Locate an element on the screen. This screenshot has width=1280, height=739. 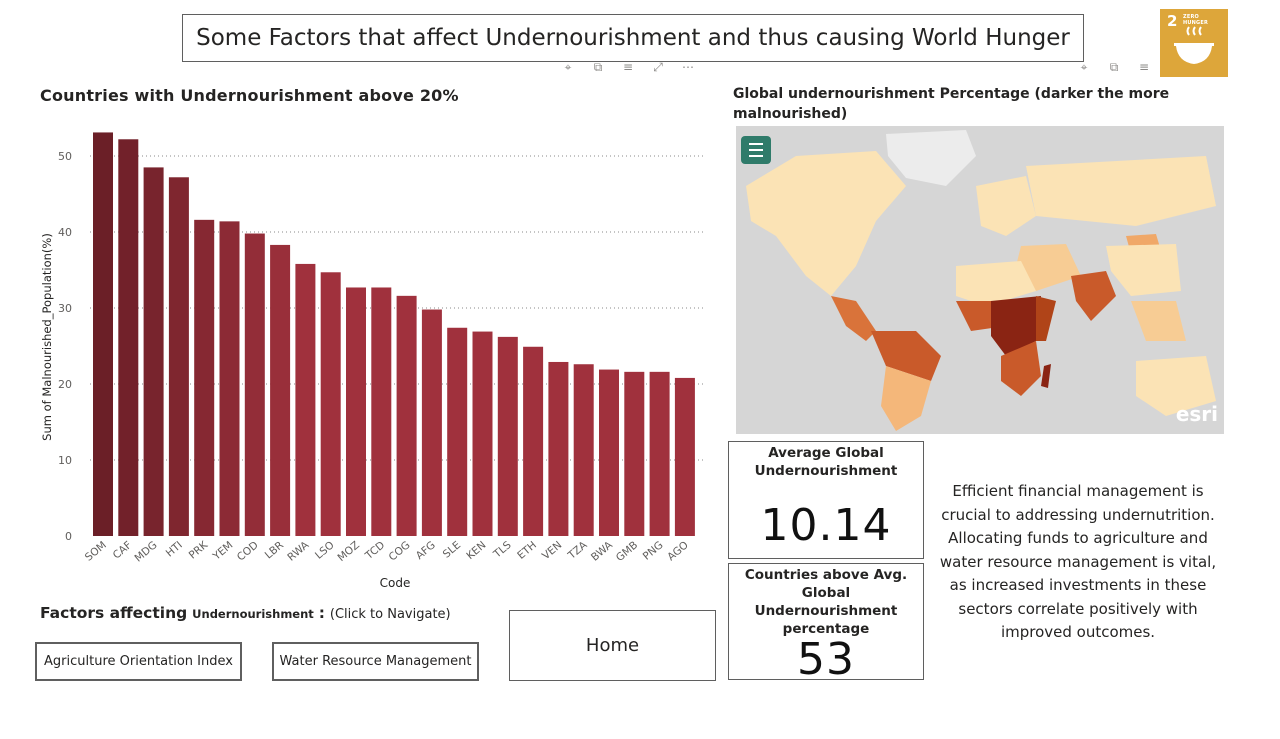
bar-KEN is located at coordinates (482, 433).